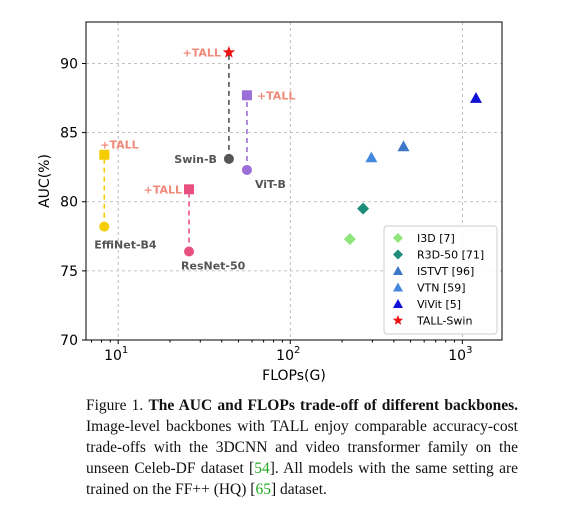 The width and height of the screenshot is (561, 524). Describe the element at coordinates (294, 376) in the screenshot. I see `x-axis-label: FLOPs(G)` at that location.